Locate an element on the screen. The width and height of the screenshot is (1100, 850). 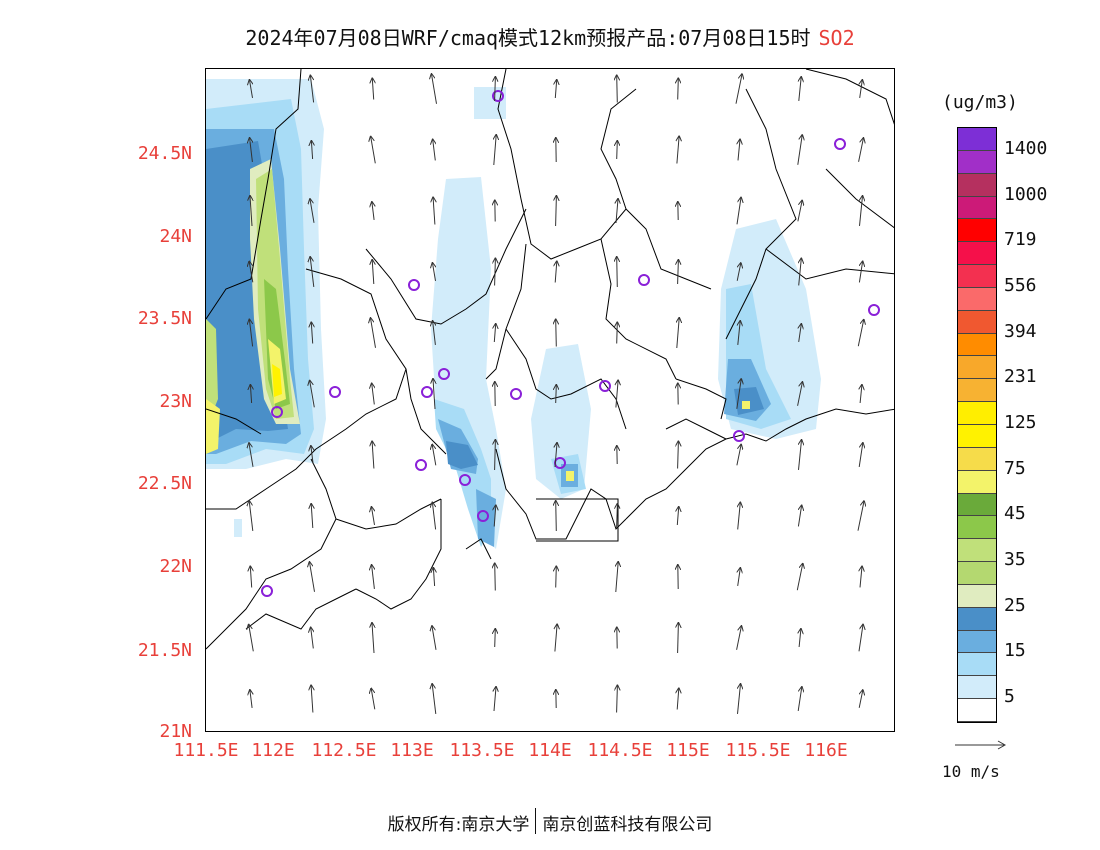
lon-label-113.5e: 113.5E is located at coordinates (482, 750).